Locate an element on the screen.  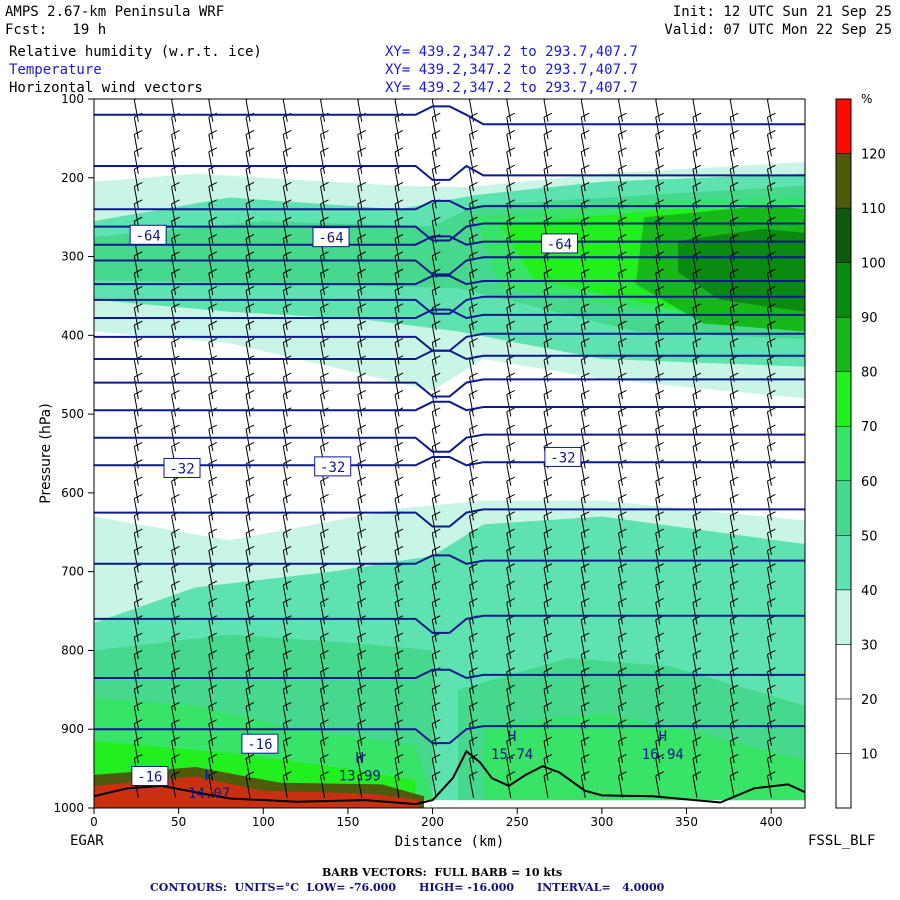
temperature-contour is located at coordinates (449, 205).